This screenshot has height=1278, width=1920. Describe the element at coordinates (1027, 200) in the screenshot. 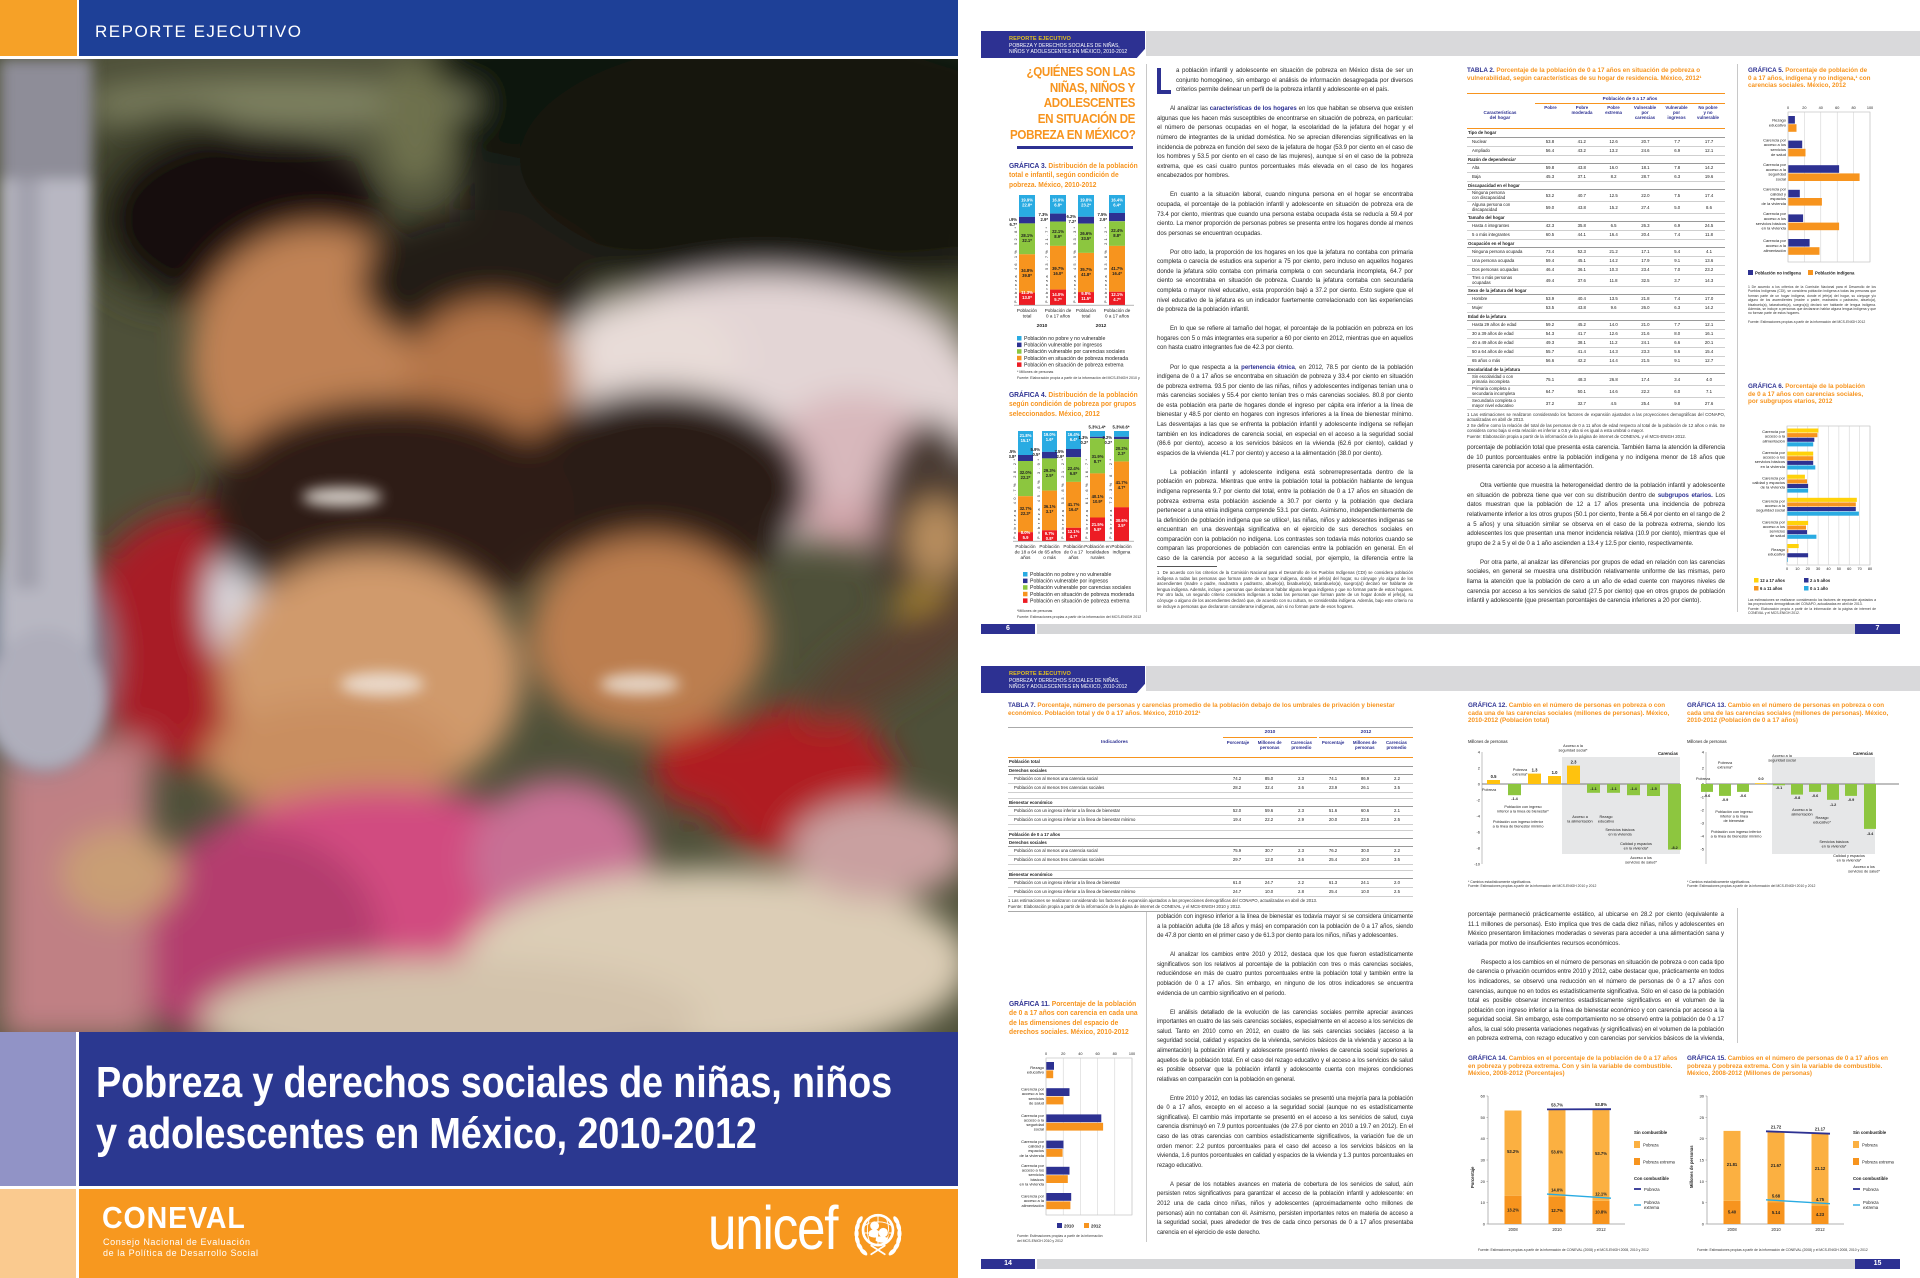

I see `svg-text: 19.9%` at that location.